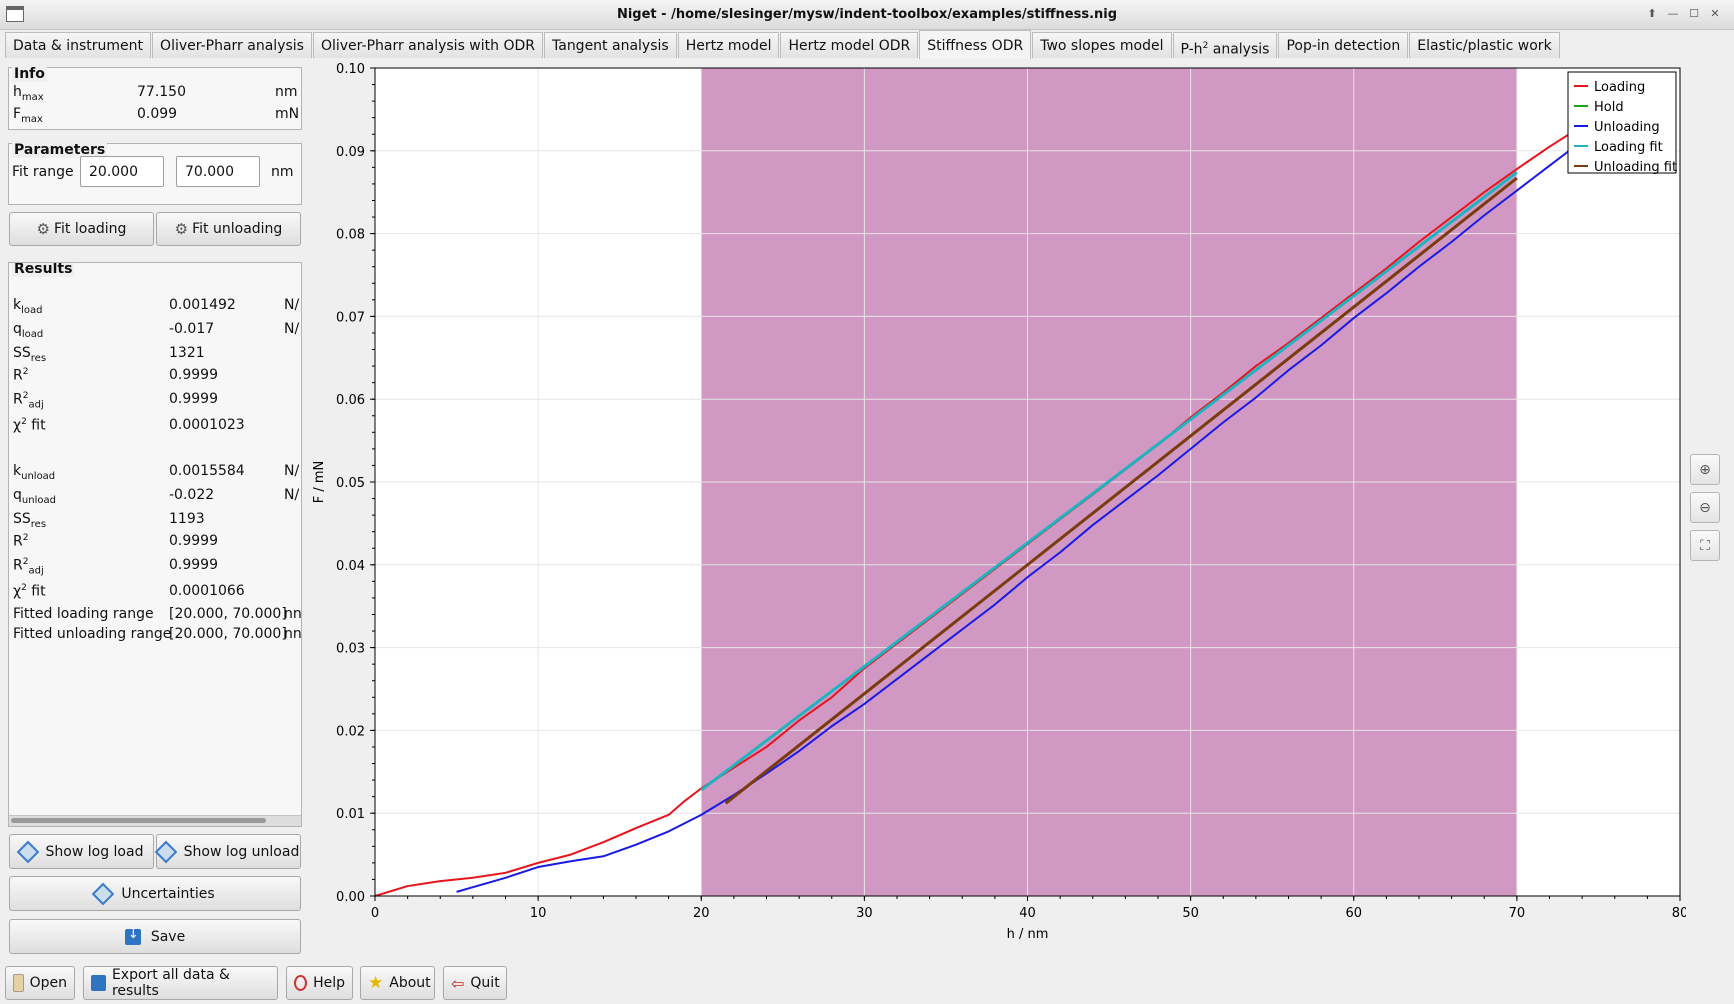 The height and width of the screenshot is (1004, 1734). Describe the element at coordinates (1102, 45) in the screenshot. I see `tab-two-slopes: Two slopes model` at that location.